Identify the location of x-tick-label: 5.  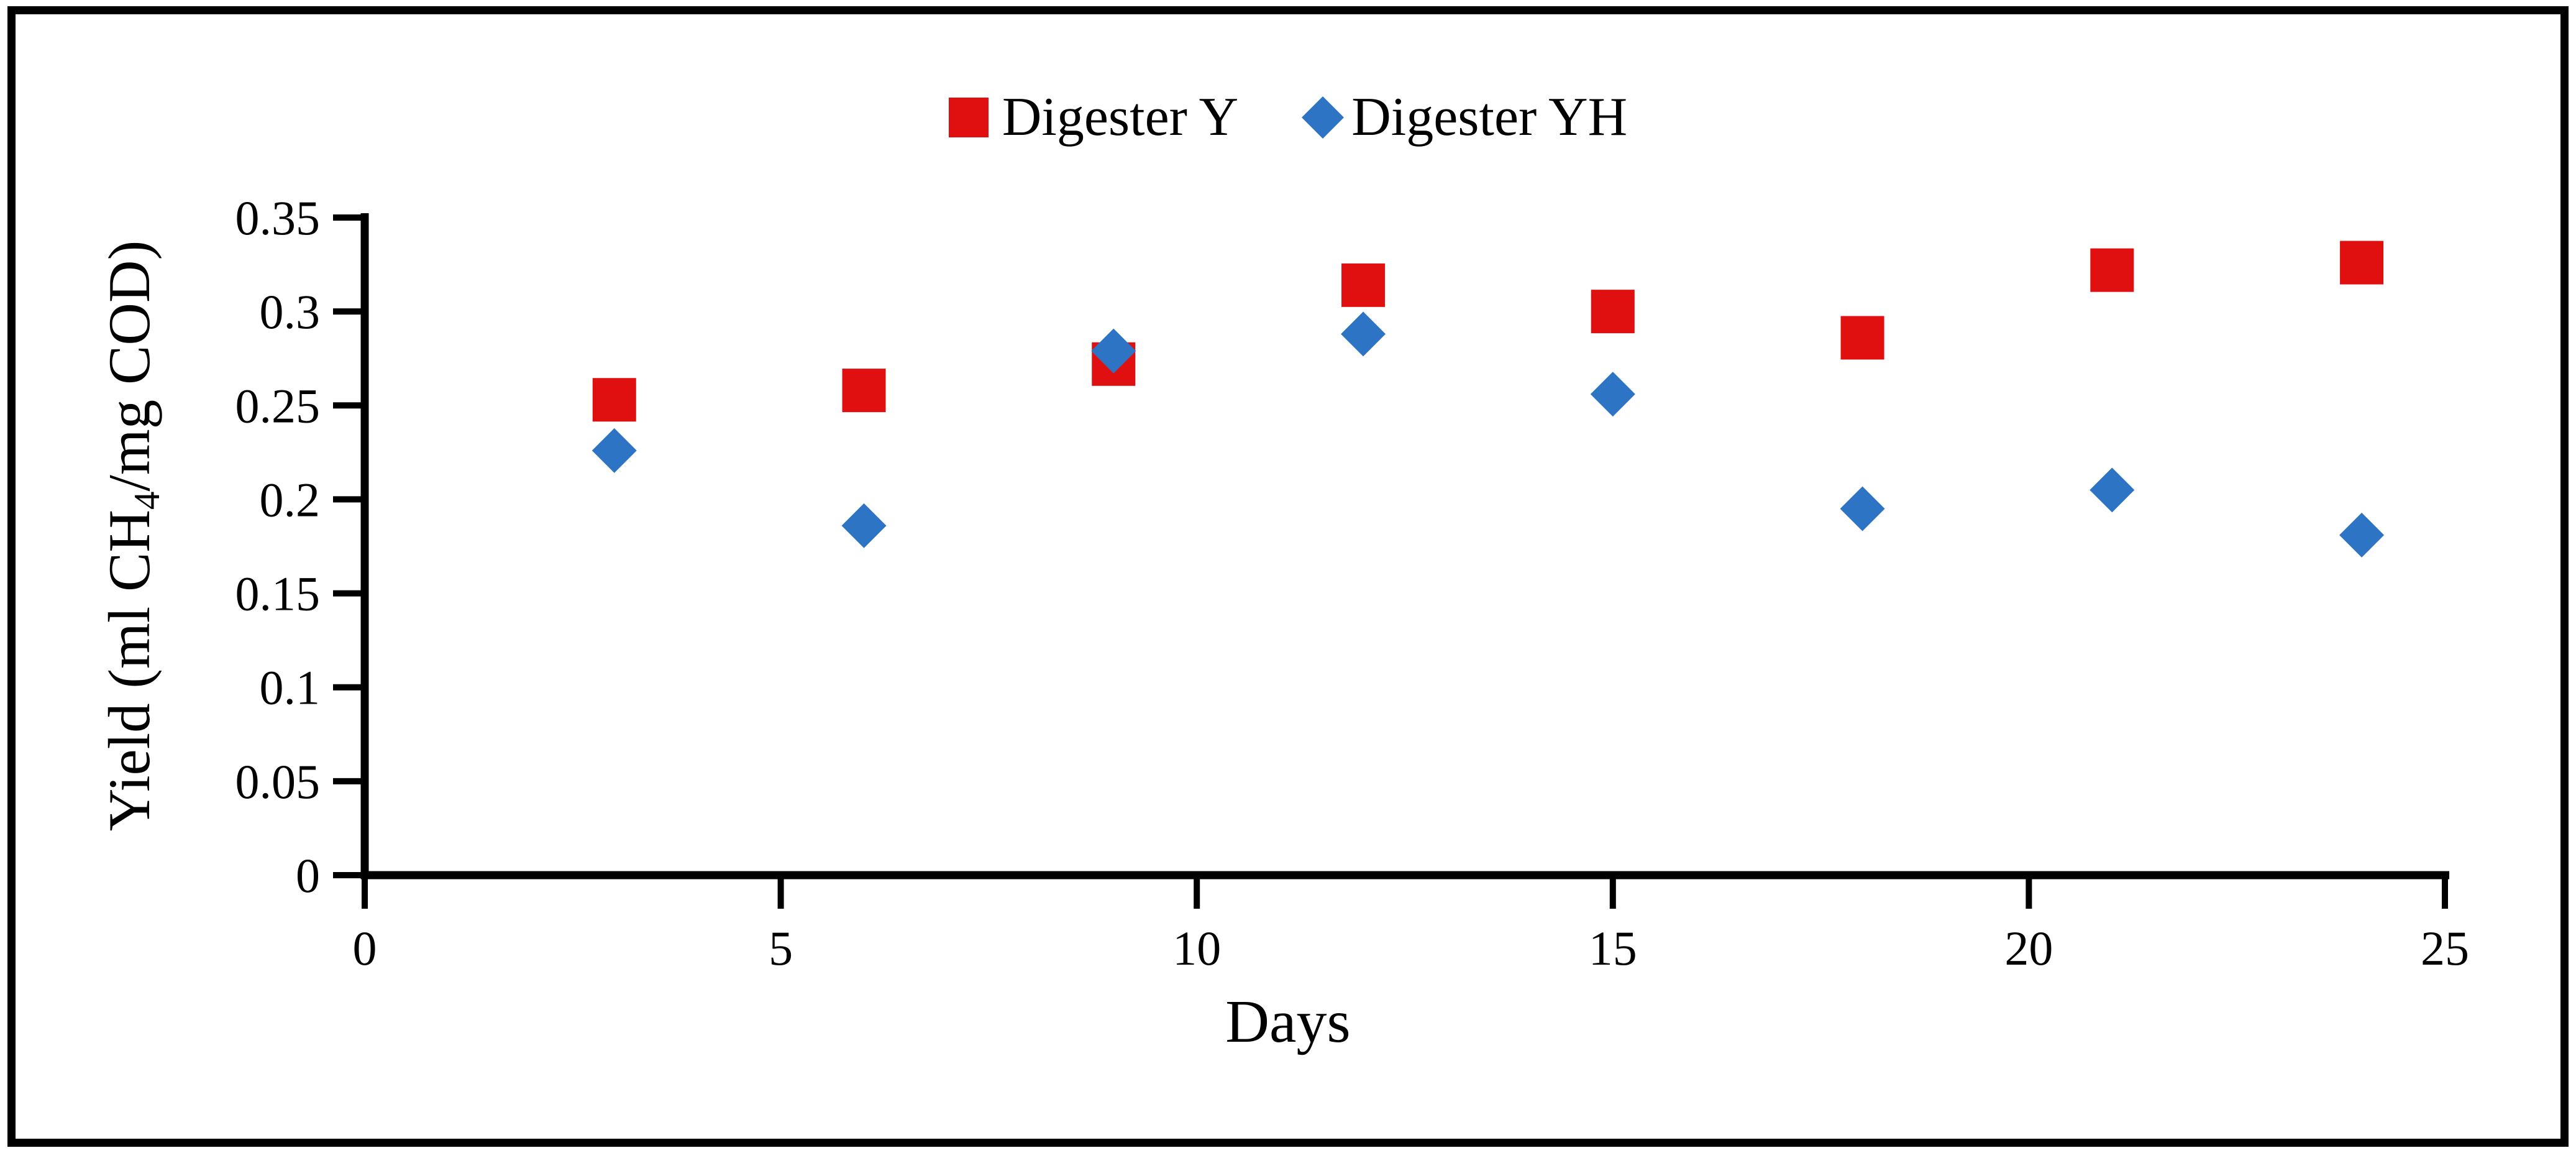
(781, 948).